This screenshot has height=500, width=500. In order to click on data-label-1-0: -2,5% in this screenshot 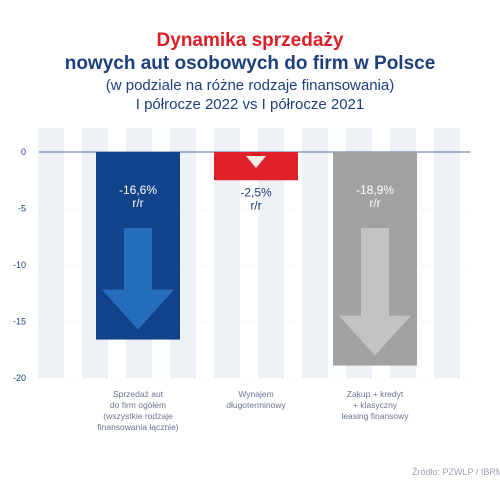, I will do `click(256, 192)`.